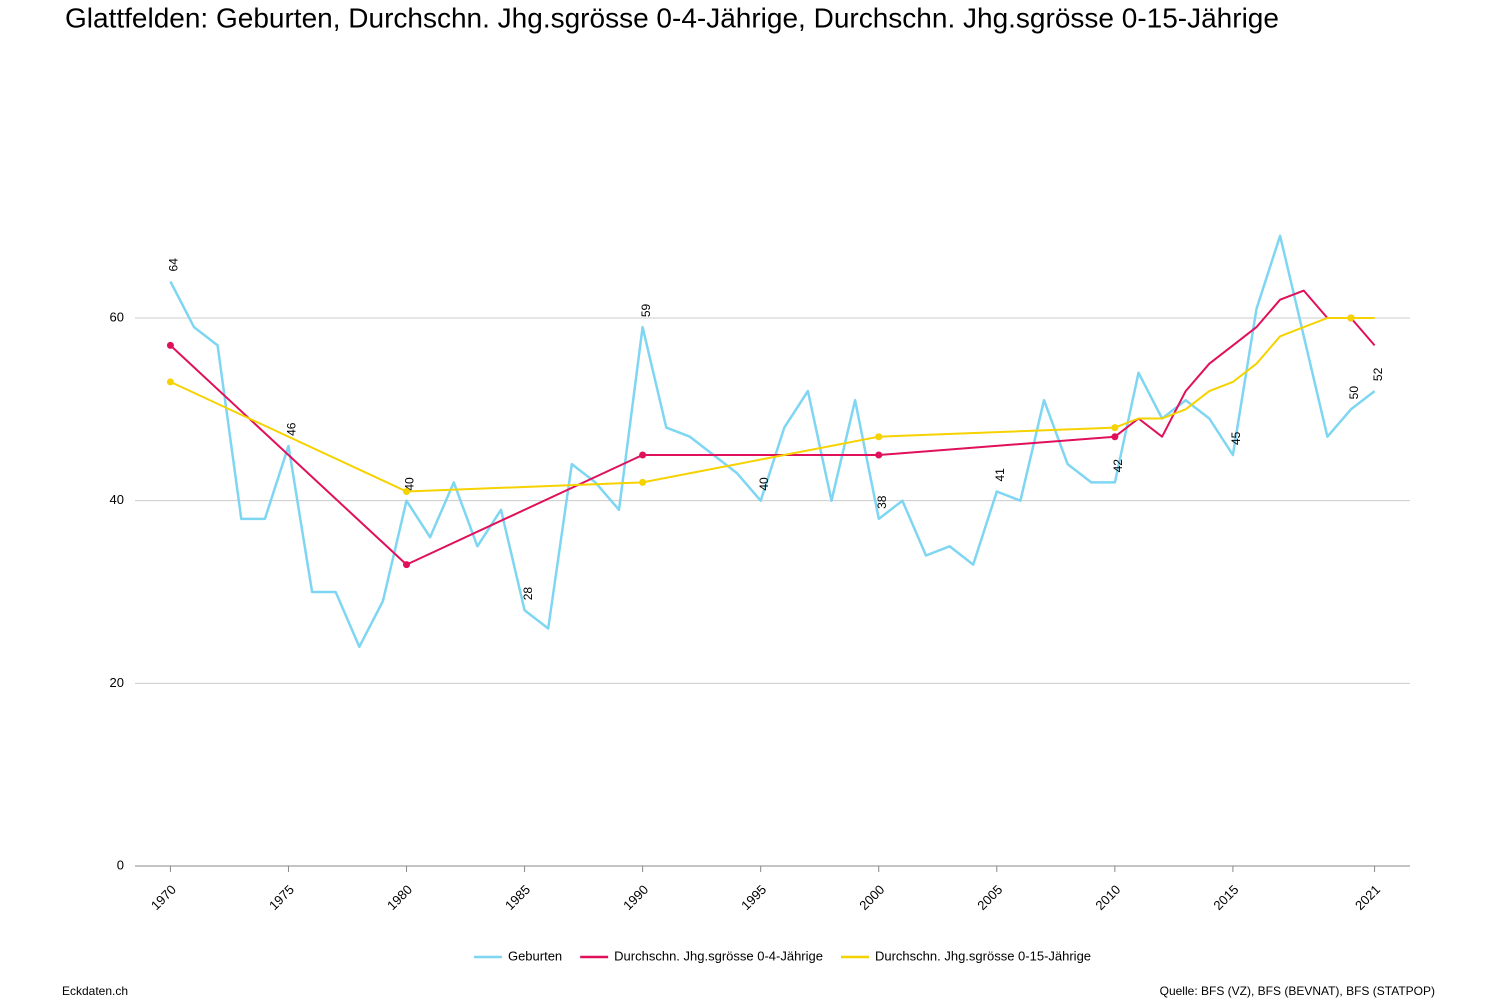 This screenshot has width=1500, height=1000. What do you see at coordinates (117, 499) in the screenshot?
I see `y-tick-label: 40` at bounding box center [117, 499].